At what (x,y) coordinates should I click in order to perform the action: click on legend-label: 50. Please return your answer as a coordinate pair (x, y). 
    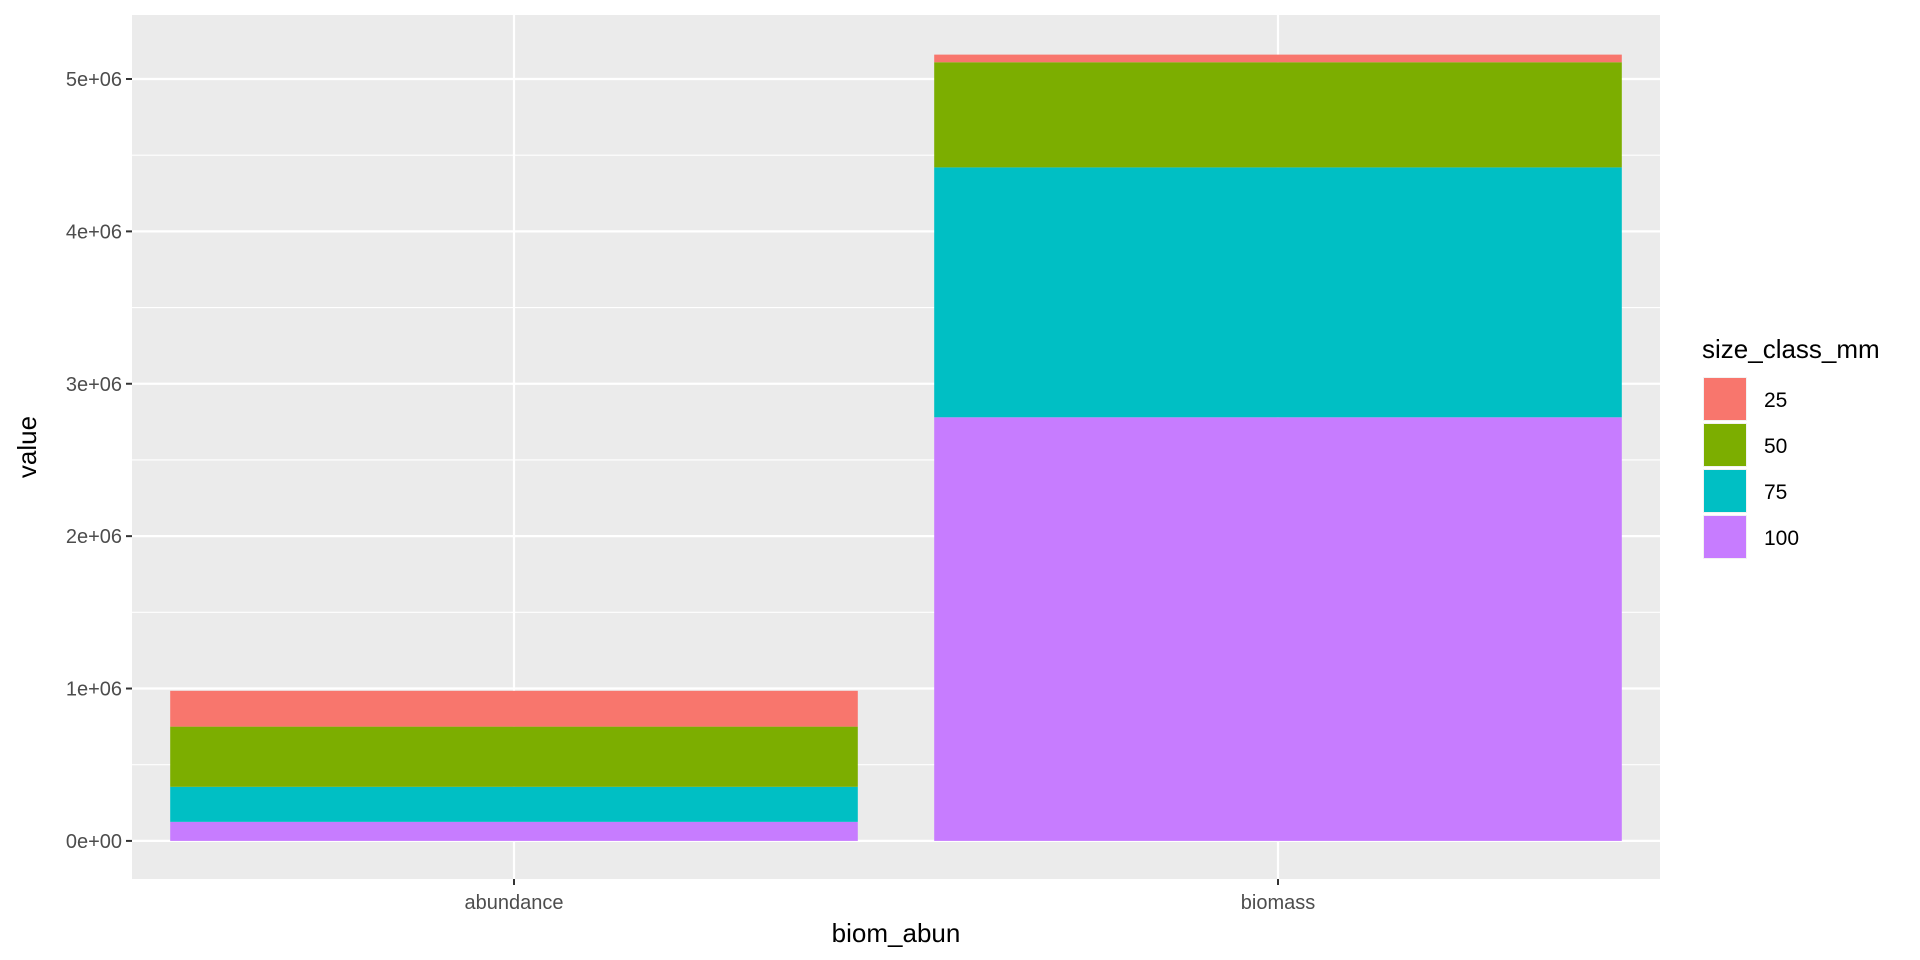
    Looking at the image, I should click on (1775, 446).